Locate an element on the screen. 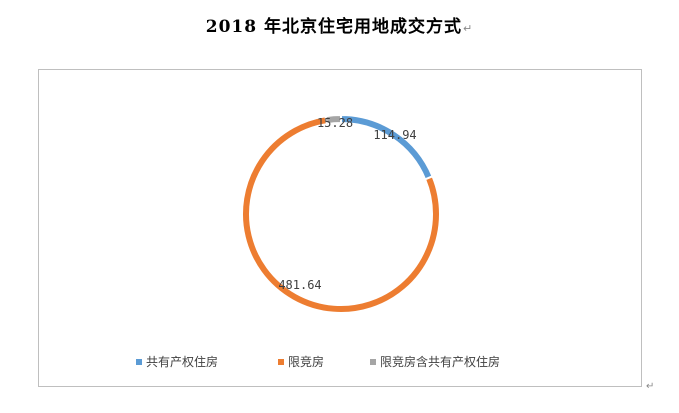 The height and width of the screenshot is (413, 679). data-label-2: 481.64 is located at coordinates (299, 285).